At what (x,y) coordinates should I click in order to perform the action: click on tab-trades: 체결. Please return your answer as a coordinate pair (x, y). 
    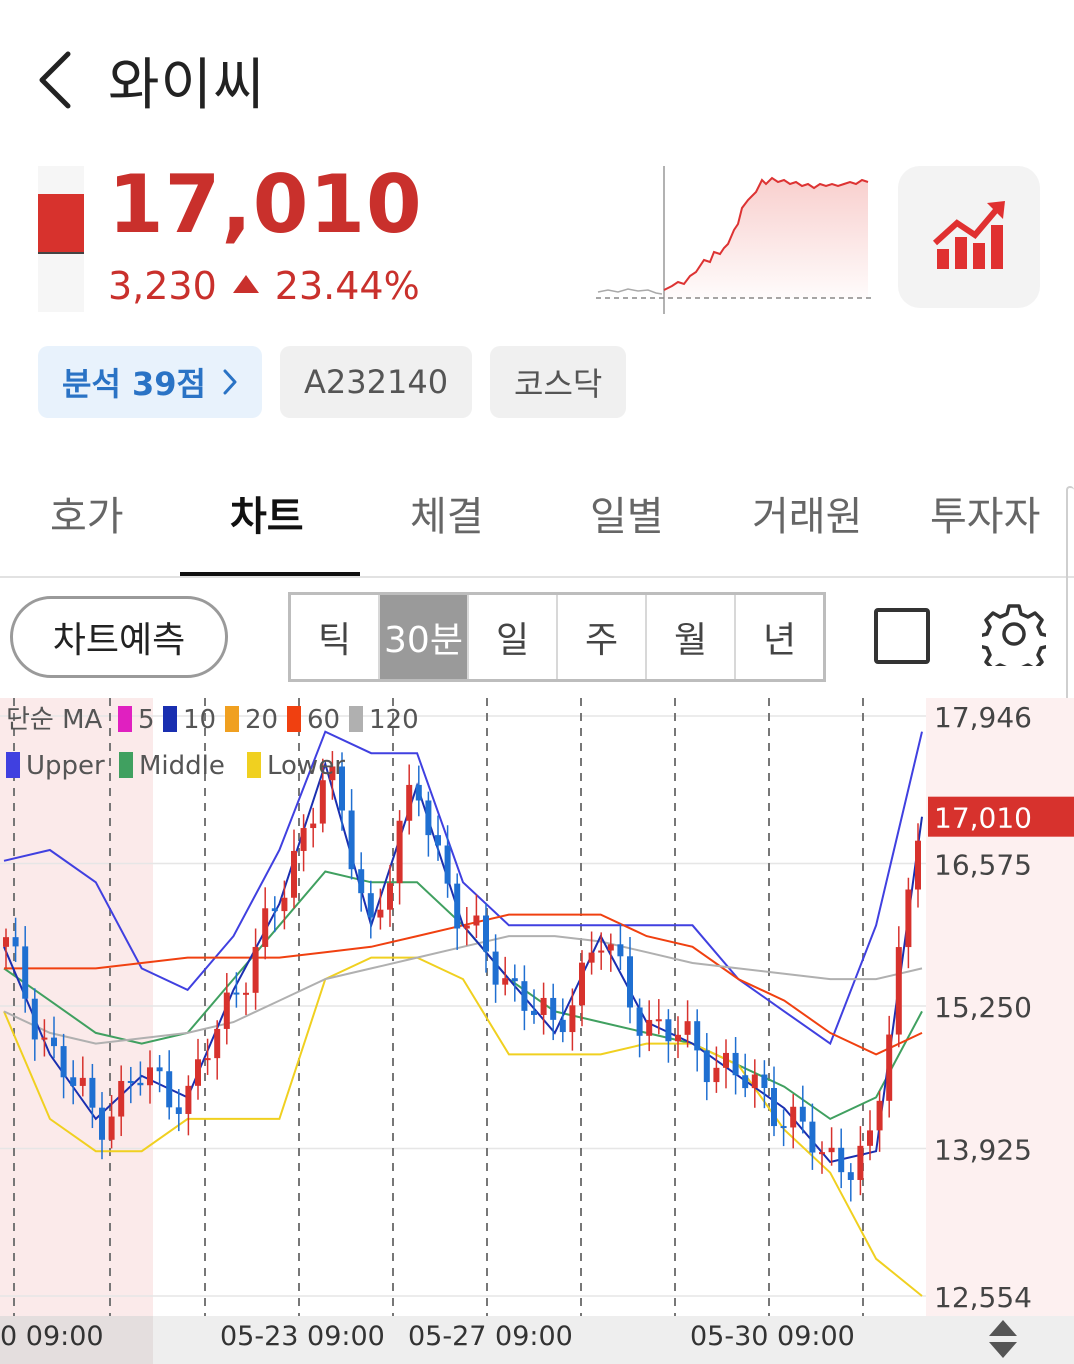
    Looking at the image, I should click on (447, 517).